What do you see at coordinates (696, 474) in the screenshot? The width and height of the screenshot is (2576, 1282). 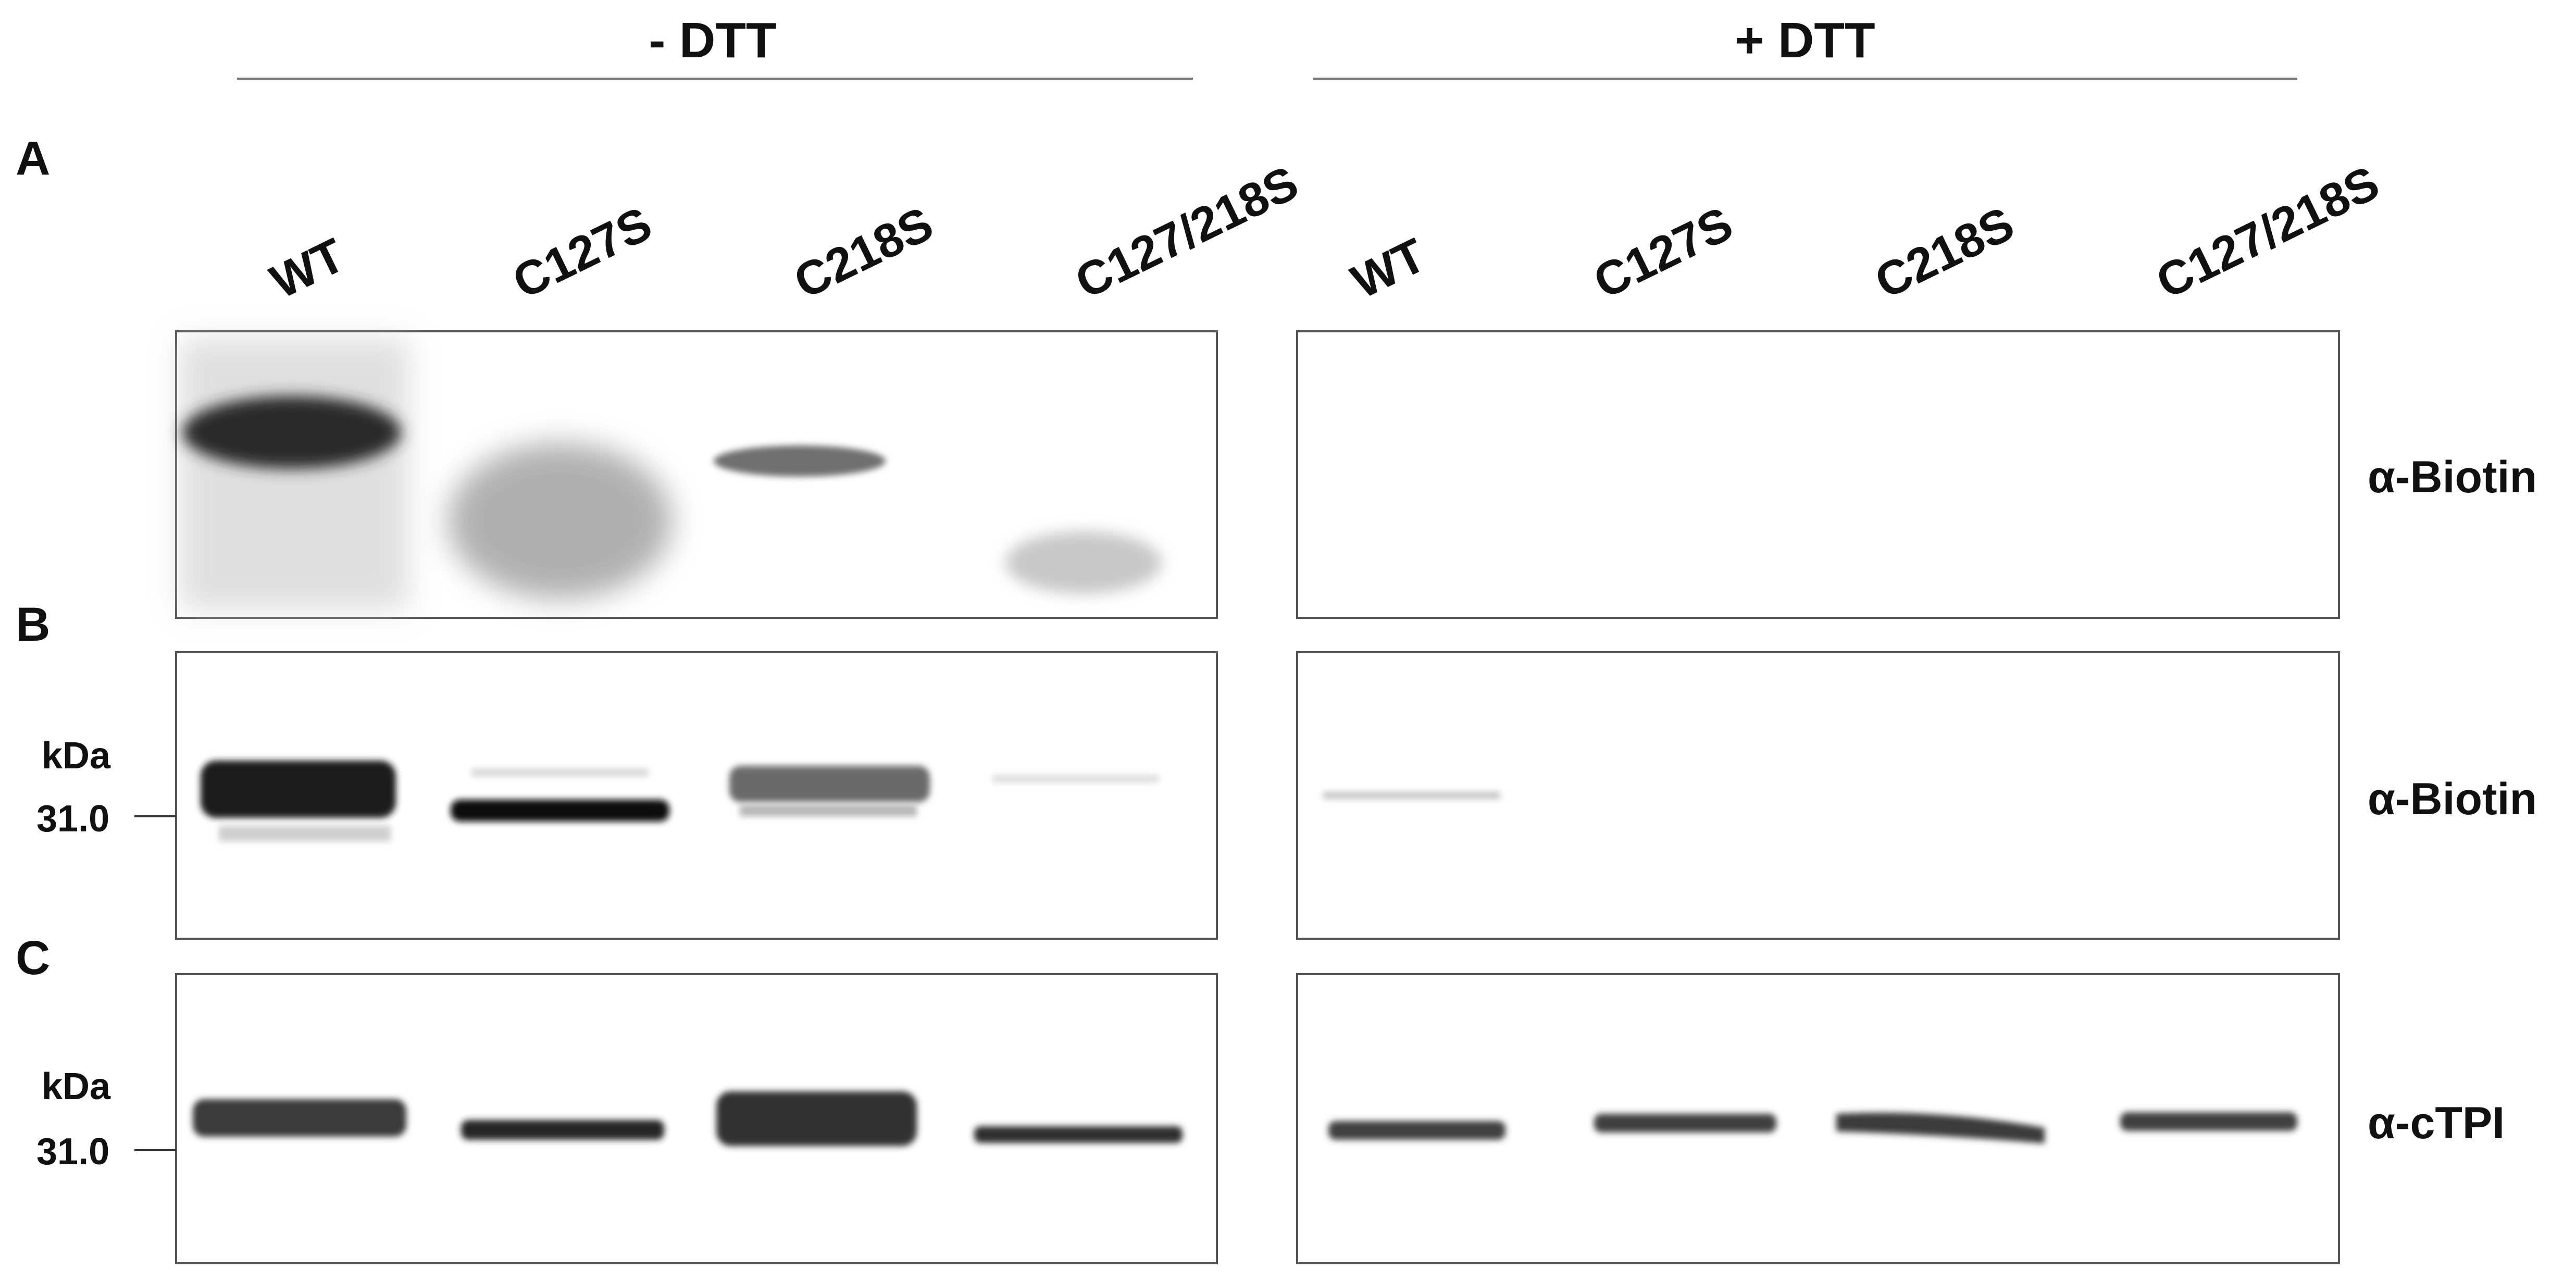 I see `blot-a-minus-dtt` at bounding box center [696, 474].